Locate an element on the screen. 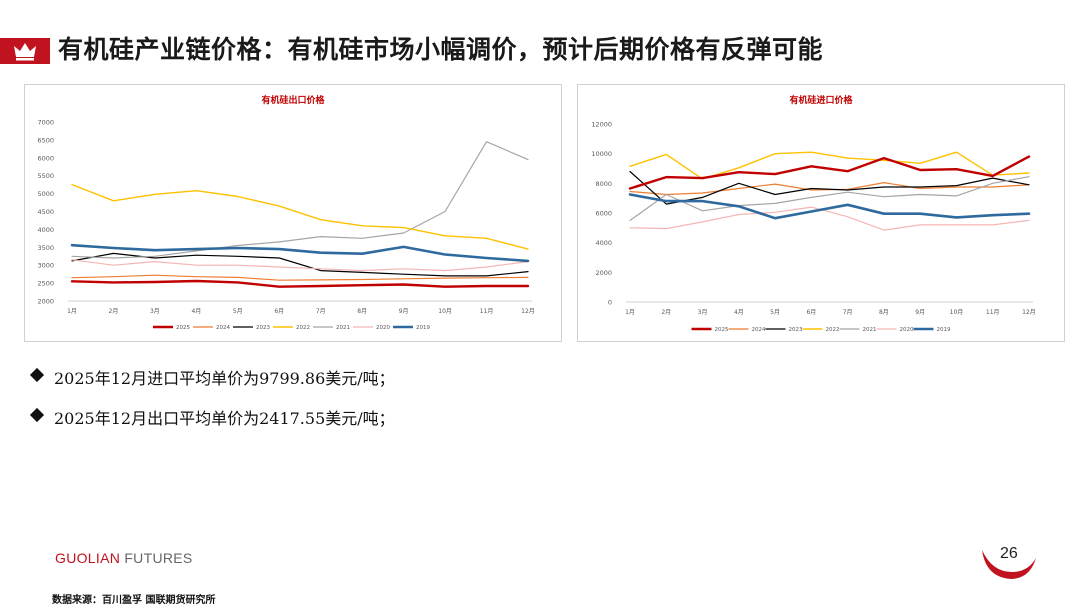 The height and width of the screenshot is (608, 1080). y-tick-label: 4500 is located at coordinates (45, 212).